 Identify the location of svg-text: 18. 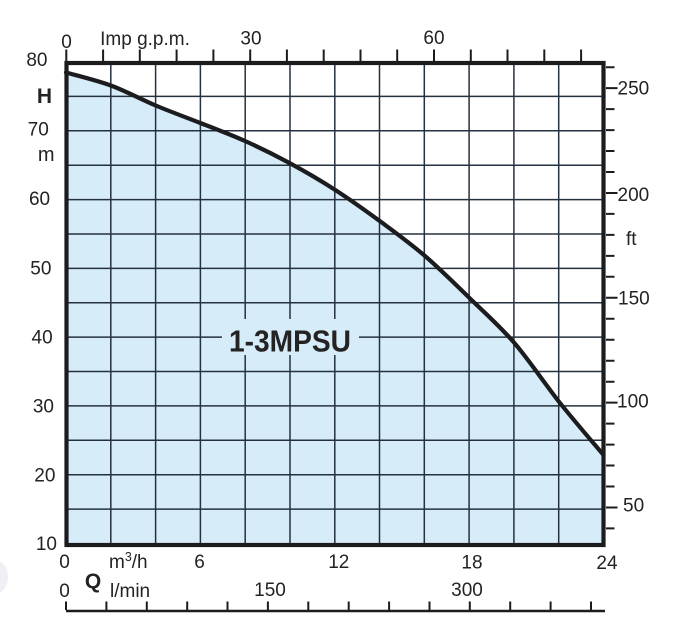
(471, 563).